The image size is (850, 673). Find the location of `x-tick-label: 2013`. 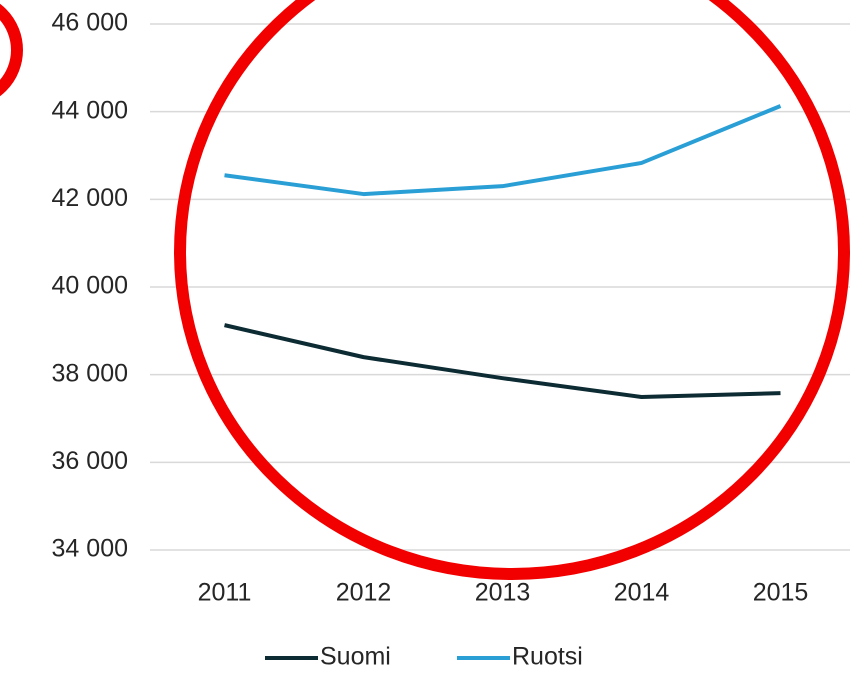

x-tick-label: 2013 is located at coordinates (503, 593).